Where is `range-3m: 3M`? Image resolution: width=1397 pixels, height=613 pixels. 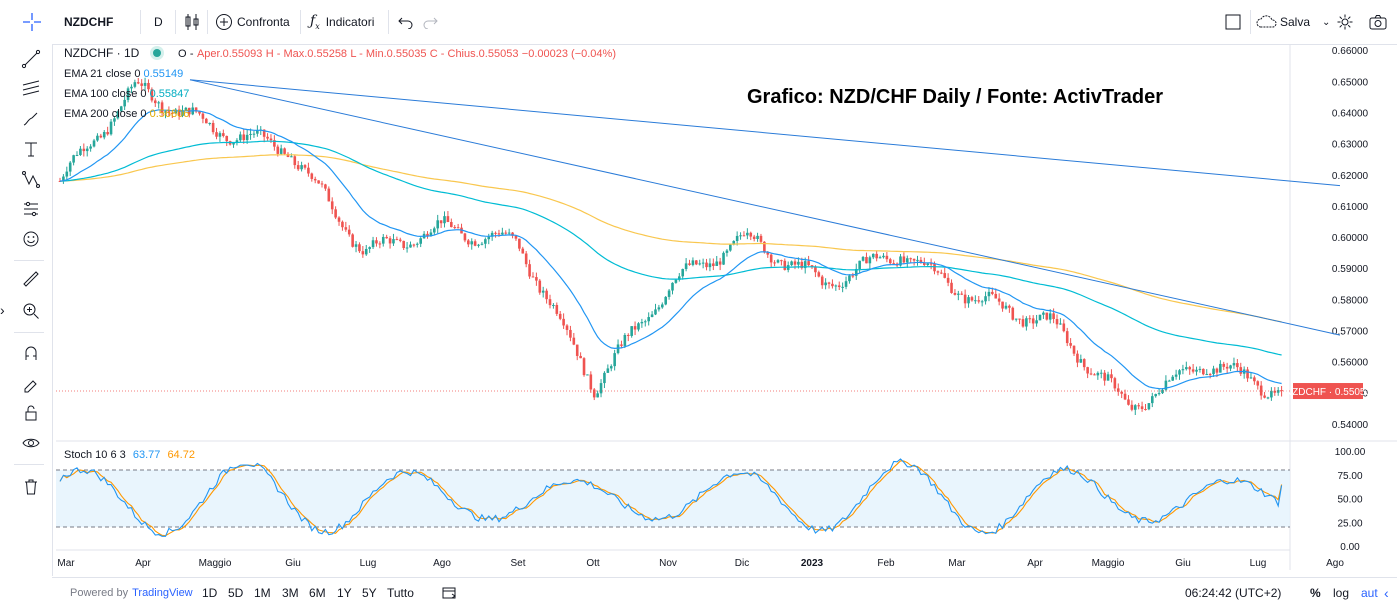 range-3m: 3M is located at coordinates (290, 593).